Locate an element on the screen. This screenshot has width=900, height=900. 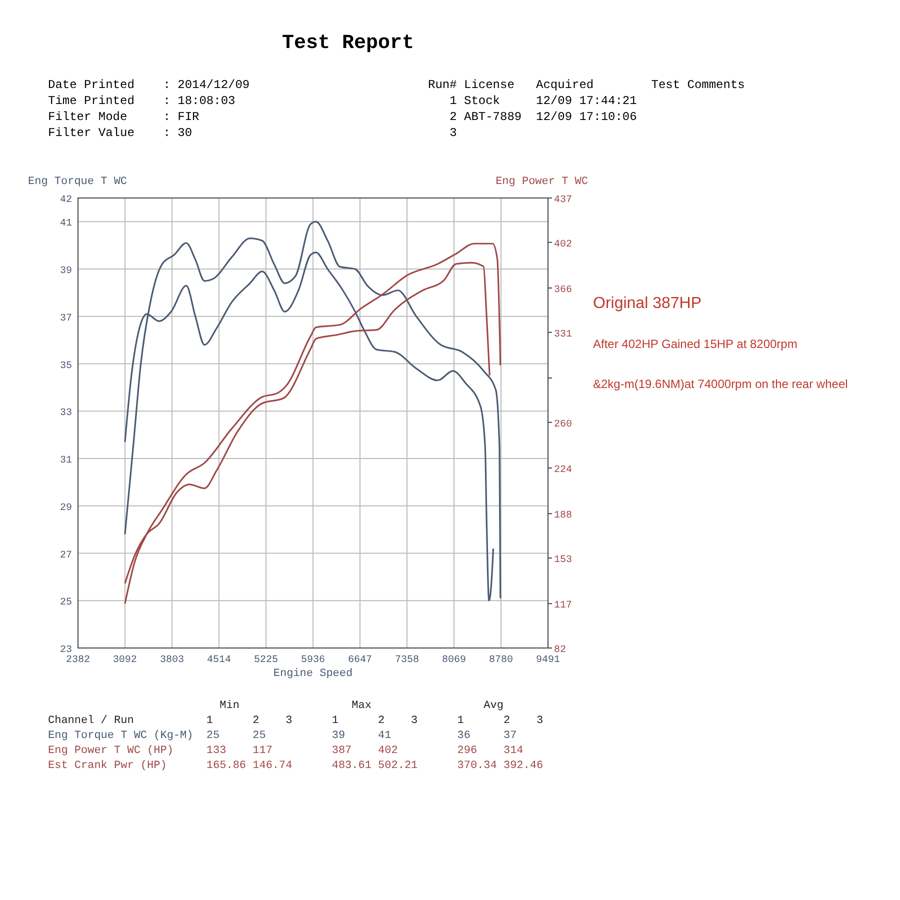
text: Time Printed : 18:08:03 is located at coordinates (142, 101).